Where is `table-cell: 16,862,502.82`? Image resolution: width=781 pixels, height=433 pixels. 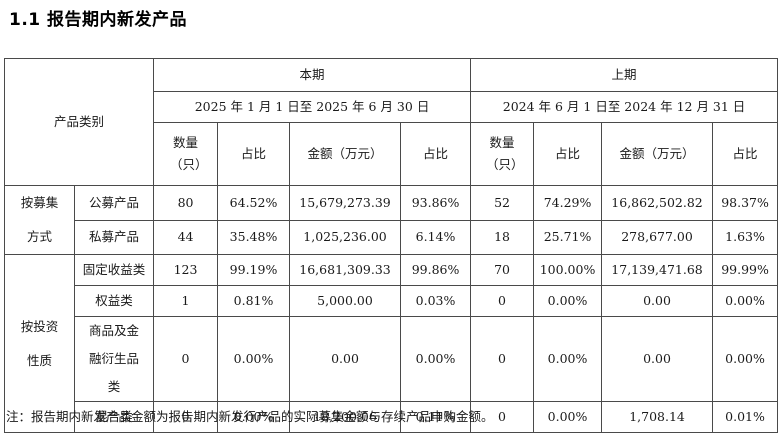 table-cell: 16,862,502.82 is located at coordinates (657, 203).